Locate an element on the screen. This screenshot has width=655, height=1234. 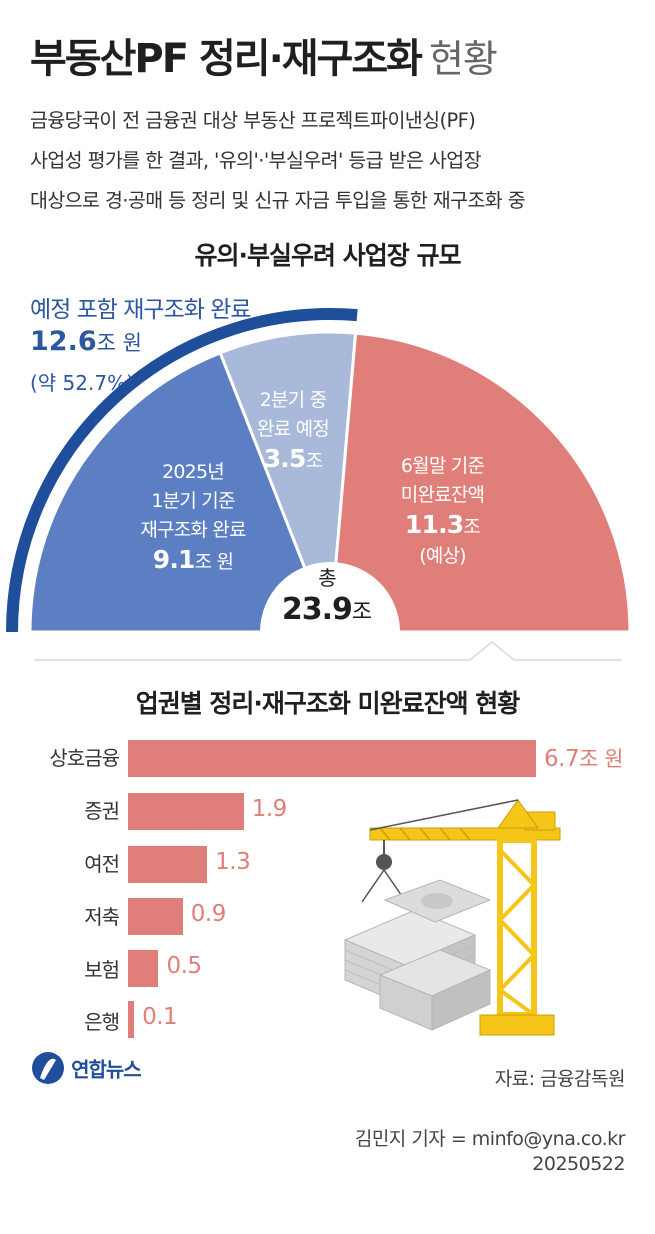
divider-pointer is located at coordinates (545, 651).